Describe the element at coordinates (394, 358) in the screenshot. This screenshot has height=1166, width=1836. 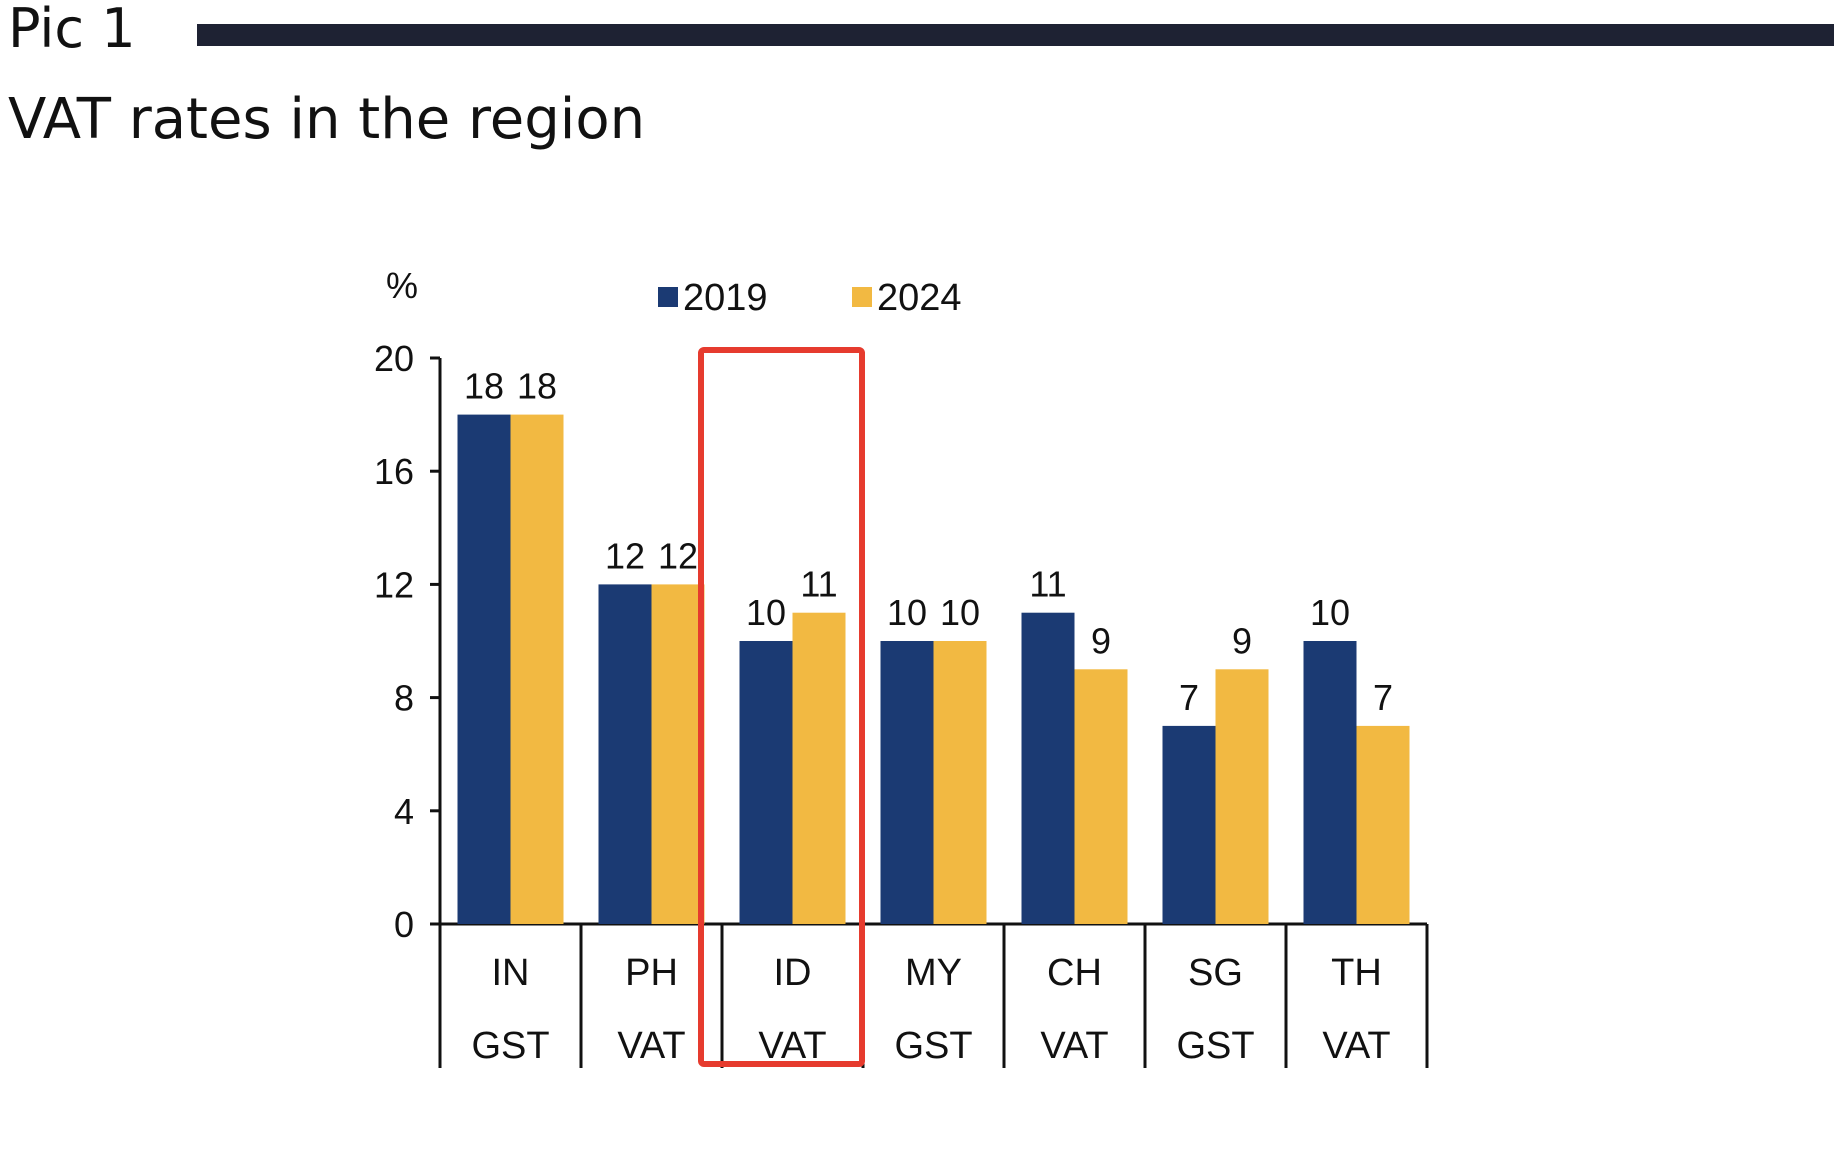
I see `y-tick-label: 20` at that location.